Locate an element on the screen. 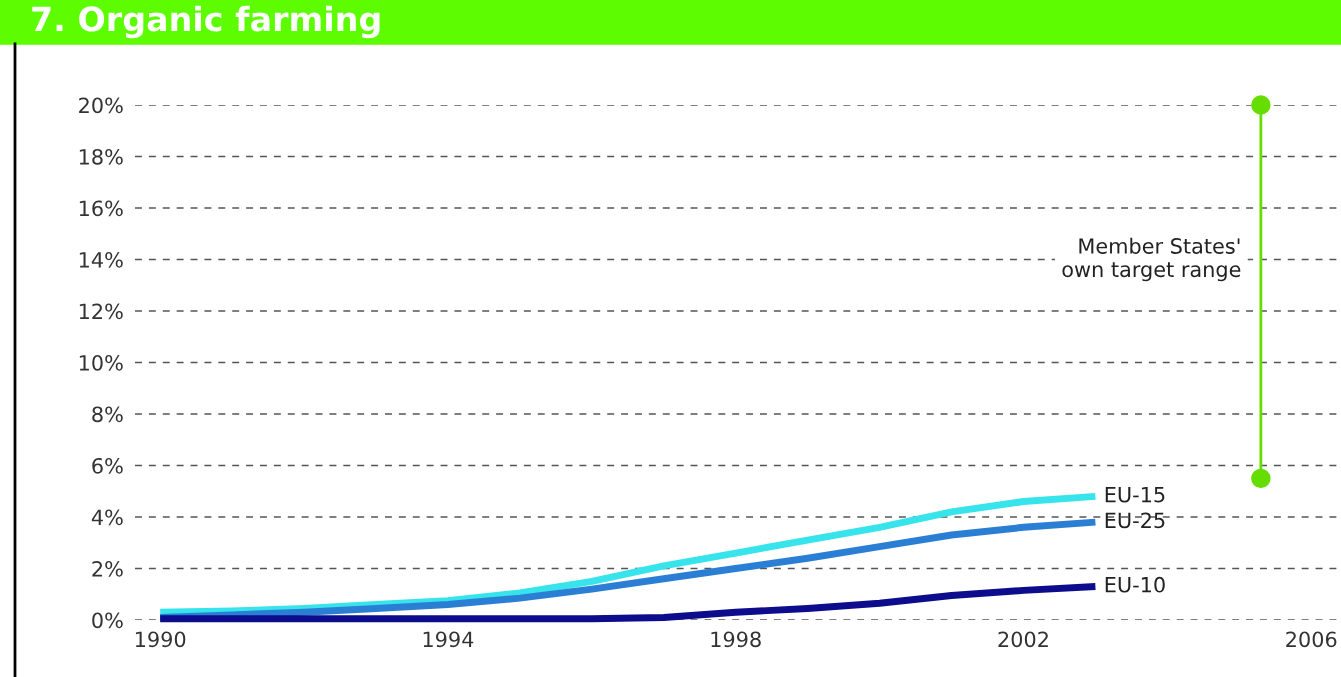 This screenshot has width=1341, height=677. y-tick-label: 16% is located at coordinates (101, 208).